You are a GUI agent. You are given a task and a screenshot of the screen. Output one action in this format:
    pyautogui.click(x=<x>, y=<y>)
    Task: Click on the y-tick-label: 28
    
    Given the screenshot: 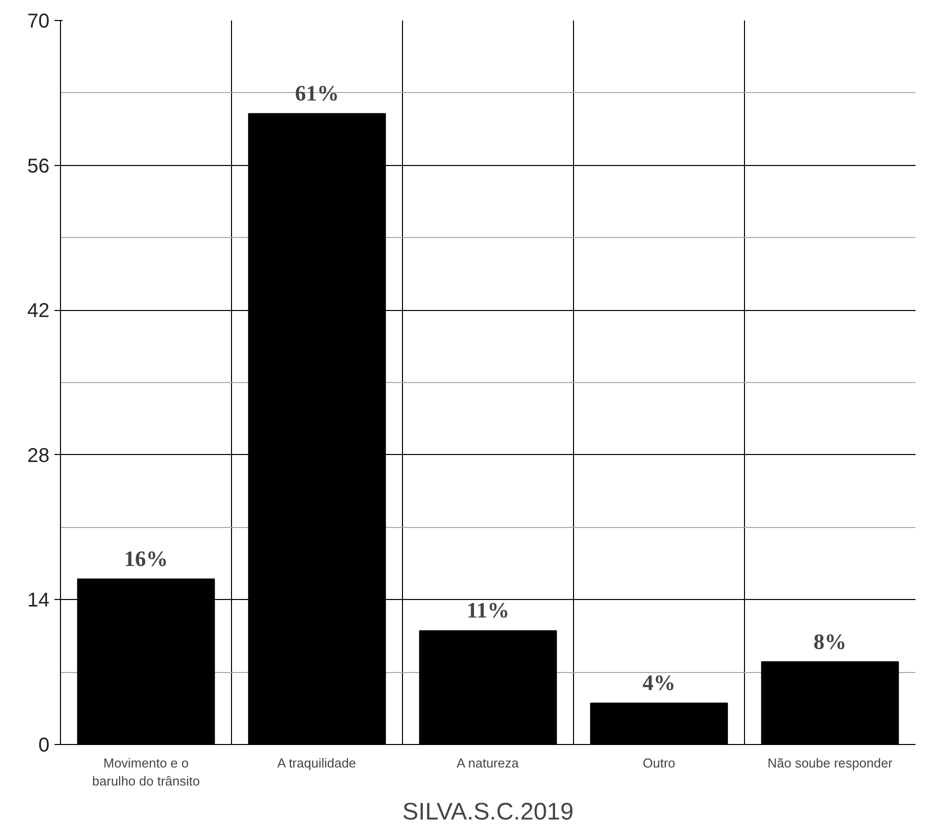 What is the action you would take?
    pyautogui.click(x=38, y=455)
    